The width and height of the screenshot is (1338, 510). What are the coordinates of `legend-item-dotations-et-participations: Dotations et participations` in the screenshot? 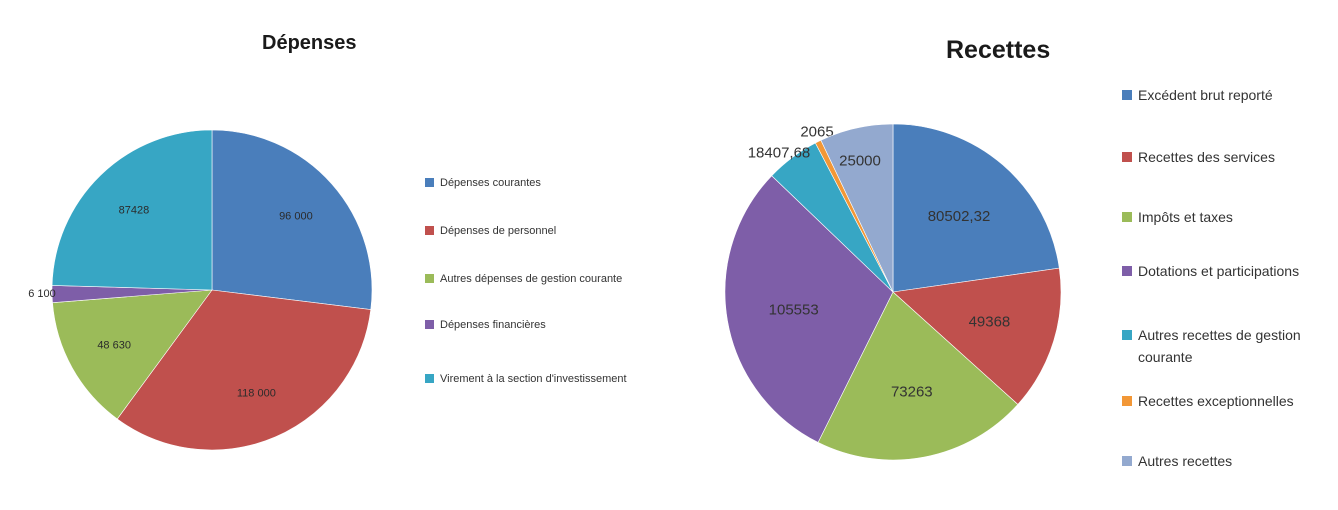 It's located at (1225, 271).